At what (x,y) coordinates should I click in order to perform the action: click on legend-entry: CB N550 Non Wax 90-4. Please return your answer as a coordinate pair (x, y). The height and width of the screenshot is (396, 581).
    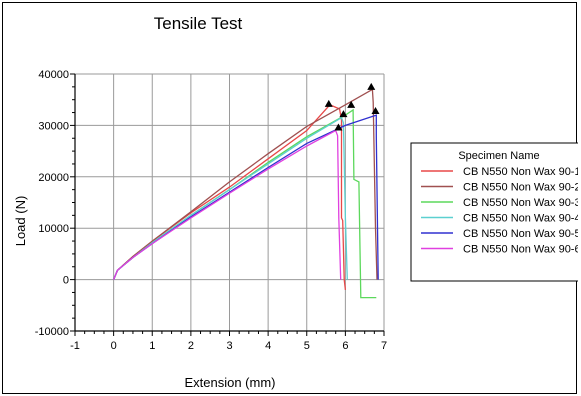
    Looking at the image, I should click on (520, 219).